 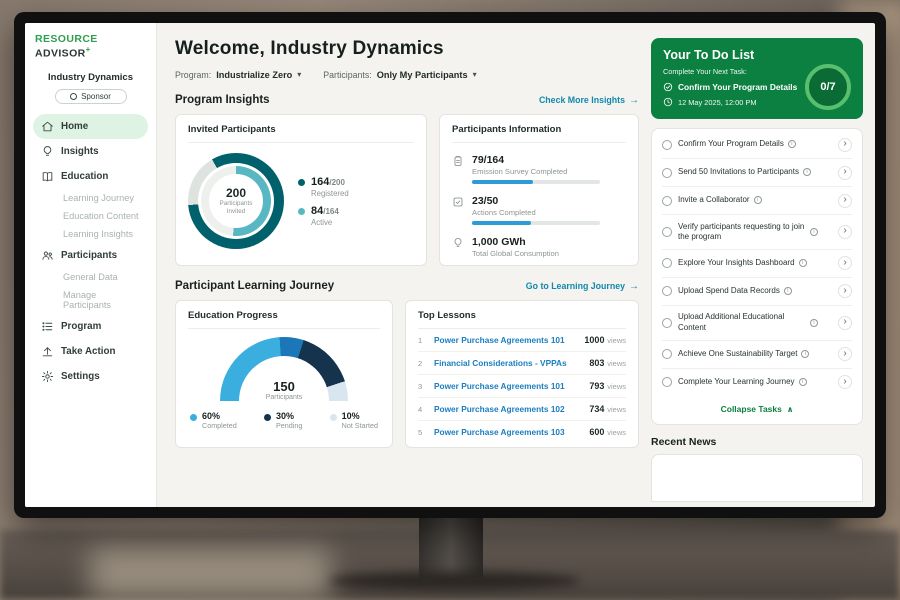 What do you see at coordinates (90, 126) in the screenshot?
I see `sidebar-item-home: Home` at bounding box center [90, 126].